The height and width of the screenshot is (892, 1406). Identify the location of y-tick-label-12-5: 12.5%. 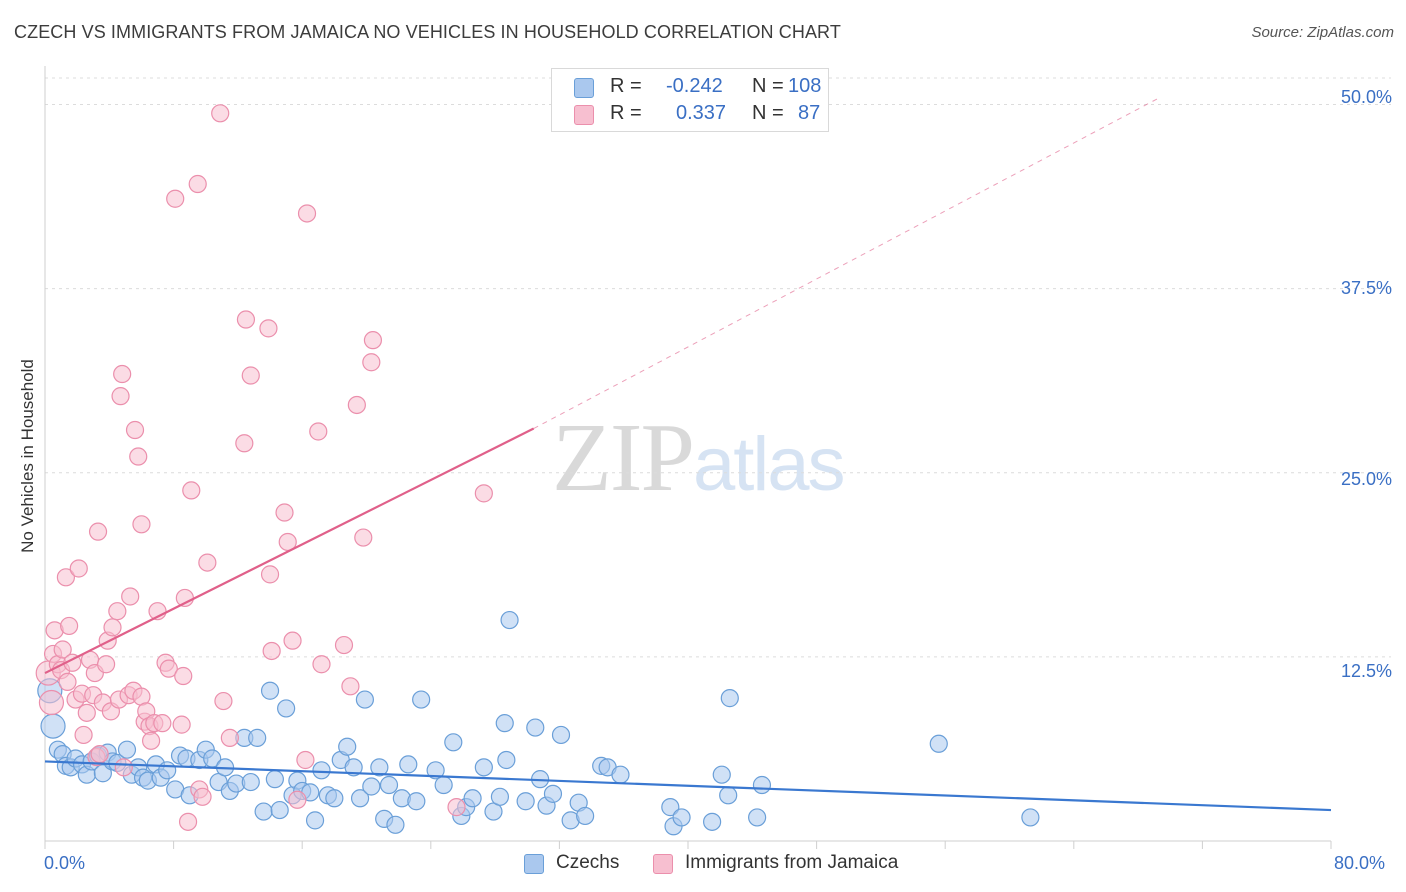
(1366, 671).